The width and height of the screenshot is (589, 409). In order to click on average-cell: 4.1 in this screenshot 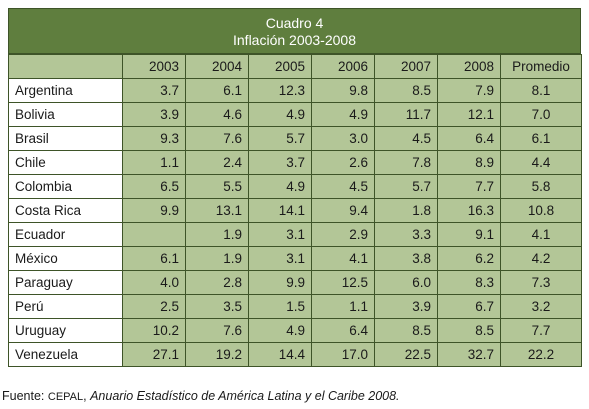, I will do `click(541, 234)`.